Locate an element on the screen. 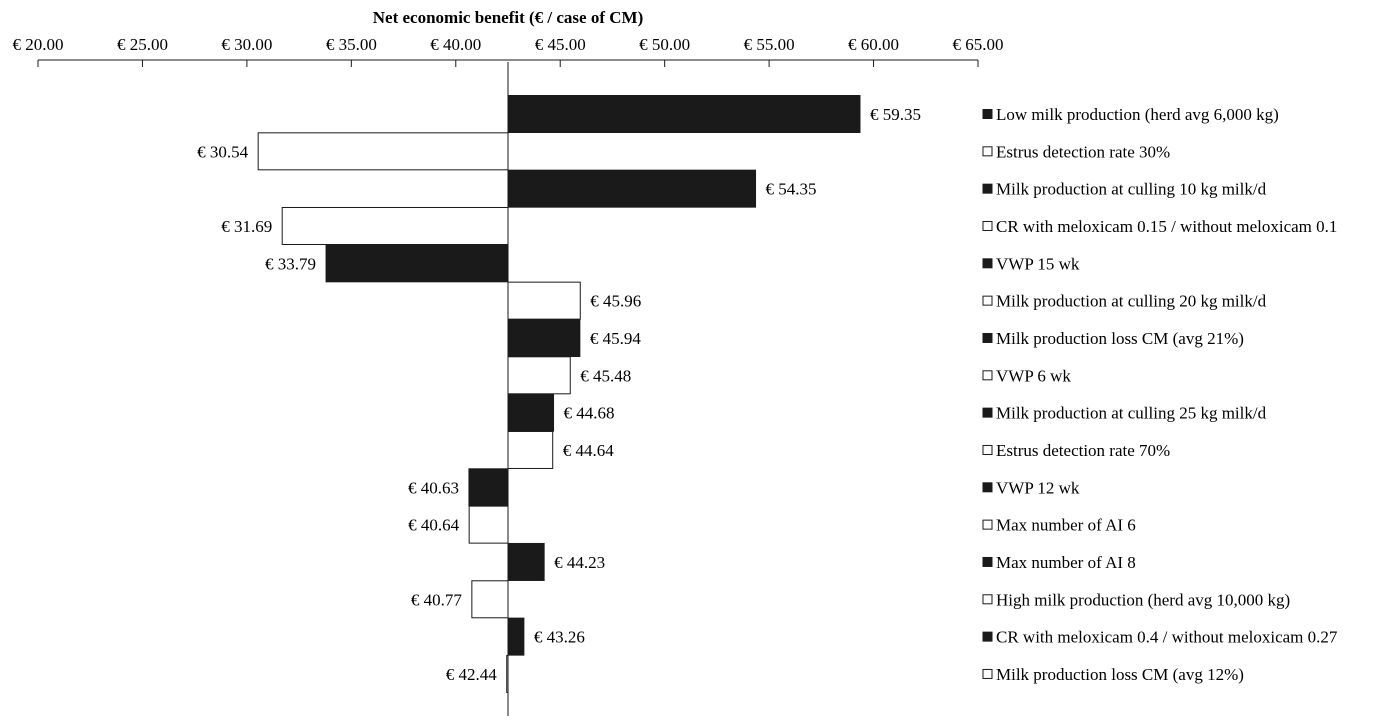 Image resolution: width=1396 pixels, height=721 pixels. bar-value-label: € 40.63 is located at coordinates (433, 487).